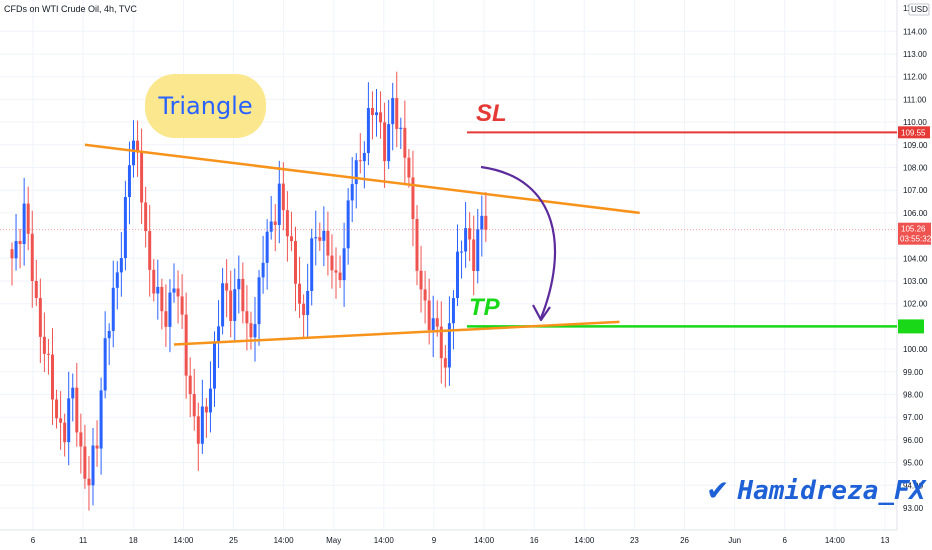 The width and height of the screenshot is (932, 550). I want to click on sl-price-badge-label: 109.55, so click(913, 132).